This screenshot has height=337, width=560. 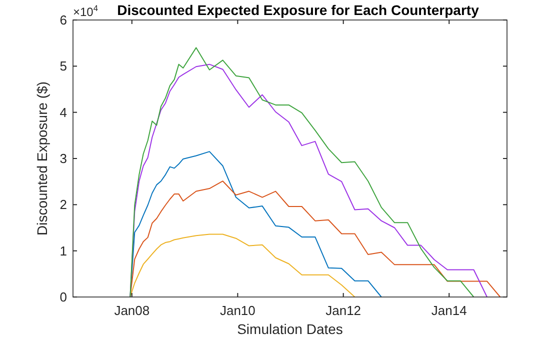 I want to click on x-tick-label: Jan14, so click(x=449, y=310).